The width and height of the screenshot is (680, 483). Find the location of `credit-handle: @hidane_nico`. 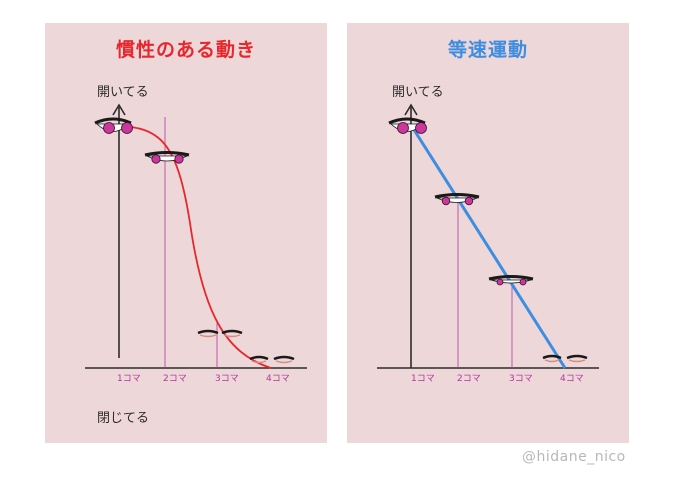

credit-handle: @hidane_nico is located at coordinates (574, 457).